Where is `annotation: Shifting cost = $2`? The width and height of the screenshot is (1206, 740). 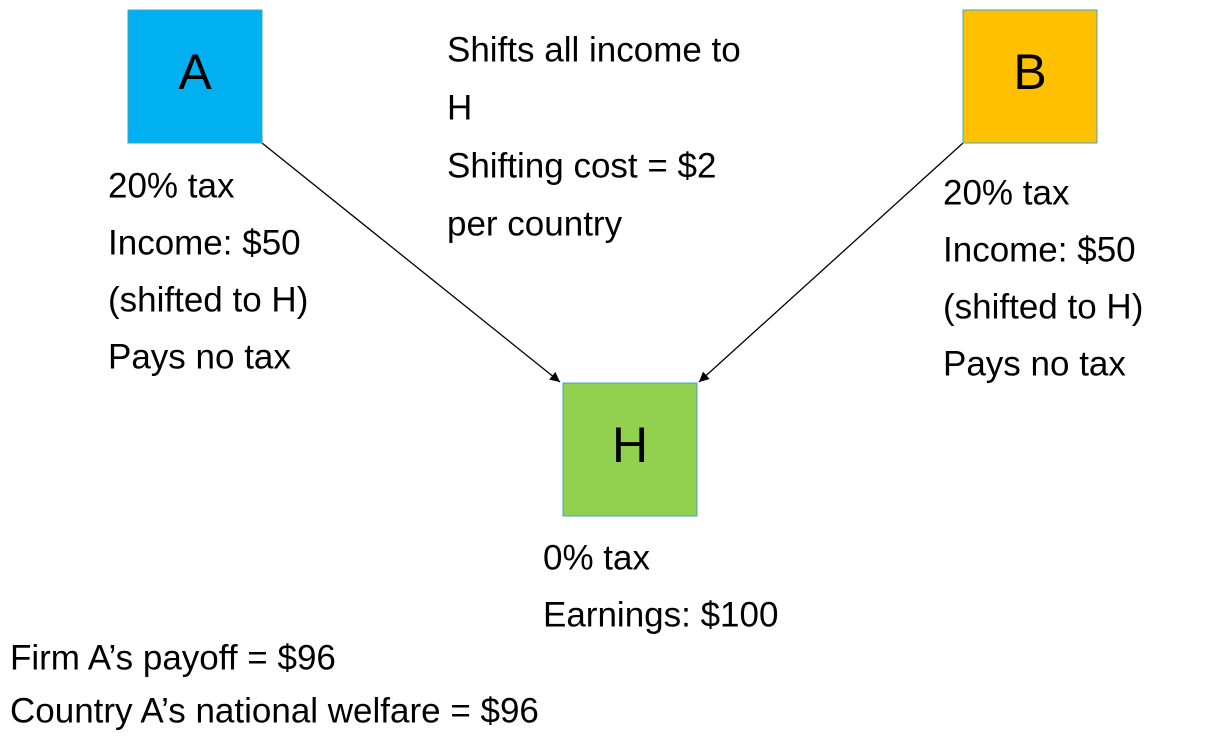
annotation: Shifting cost = $2 is located at coordinates (581, 165).